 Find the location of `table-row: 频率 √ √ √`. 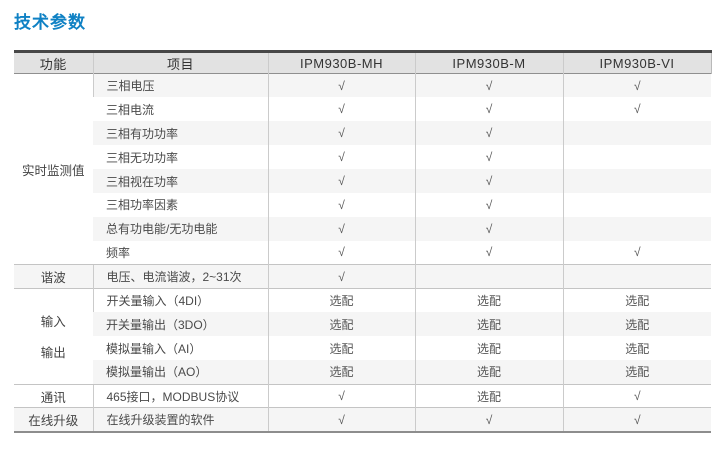

table-row: 频率 √ √ √ is located at coordinates (362, 252).